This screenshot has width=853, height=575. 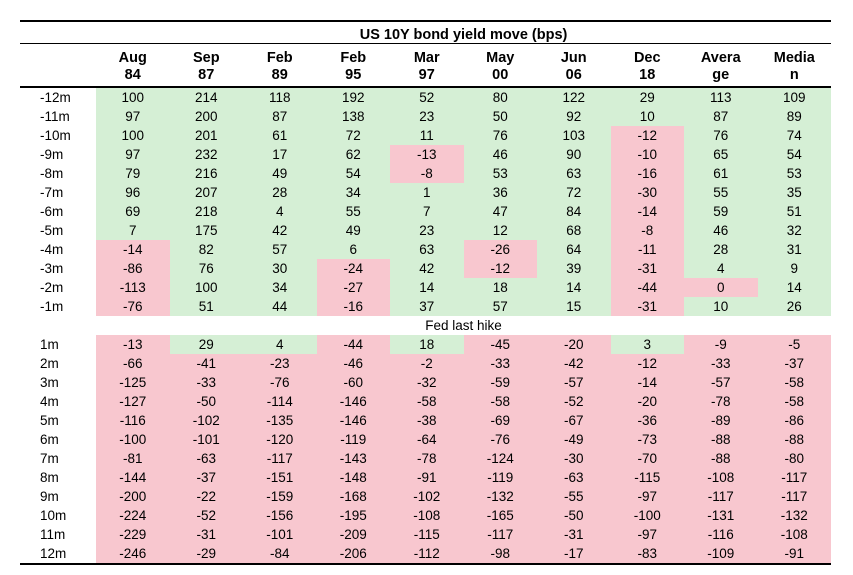 I want to click on value-cell: -70, so click(x=647, y=458).